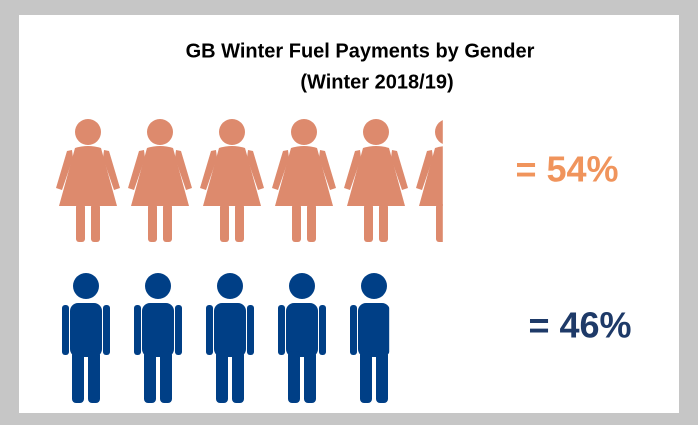  Describe the element at coordinates (566, 169) in the screenshot. I see `value-label: = 54%` at that location.